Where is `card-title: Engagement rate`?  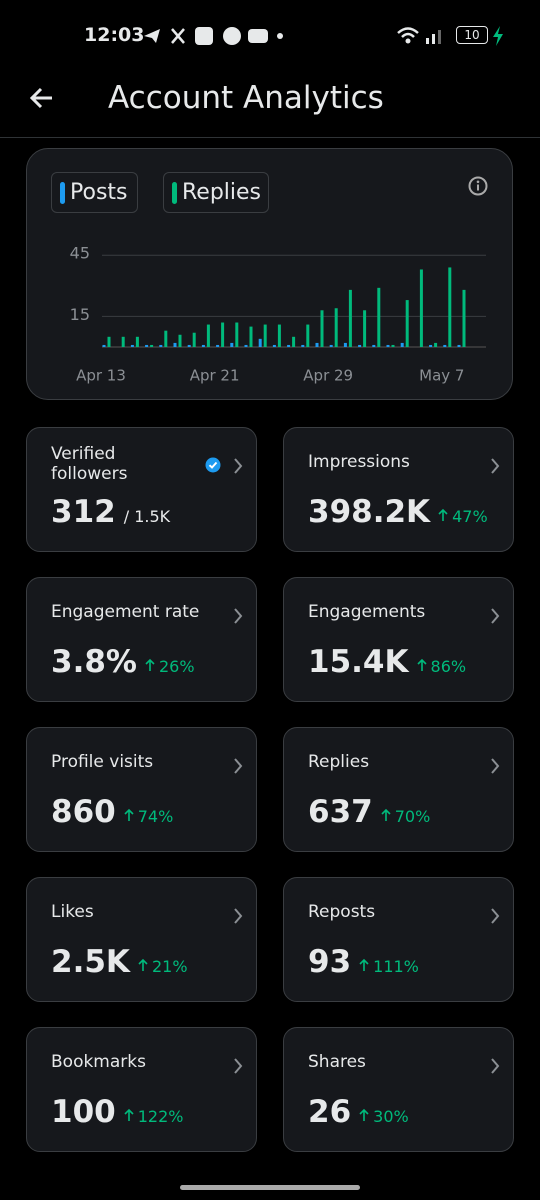
card-title: Engagement rate is located at coordinates (125, 612).